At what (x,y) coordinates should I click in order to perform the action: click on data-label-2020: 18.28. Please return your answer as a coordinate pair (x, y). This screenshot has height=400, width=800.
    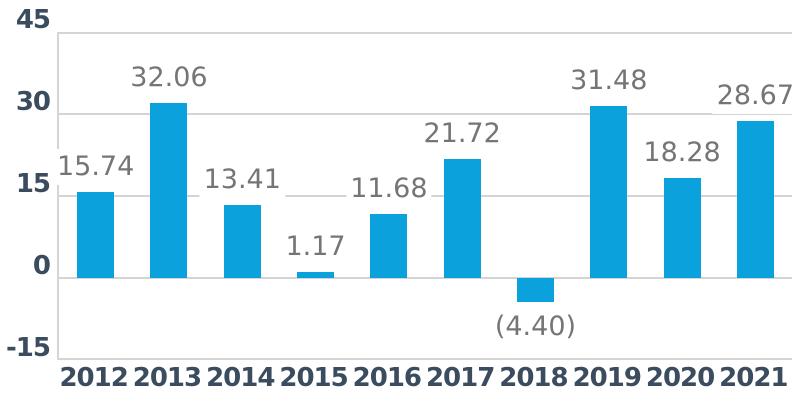
    Looking at the image, I should click on (682, 153).